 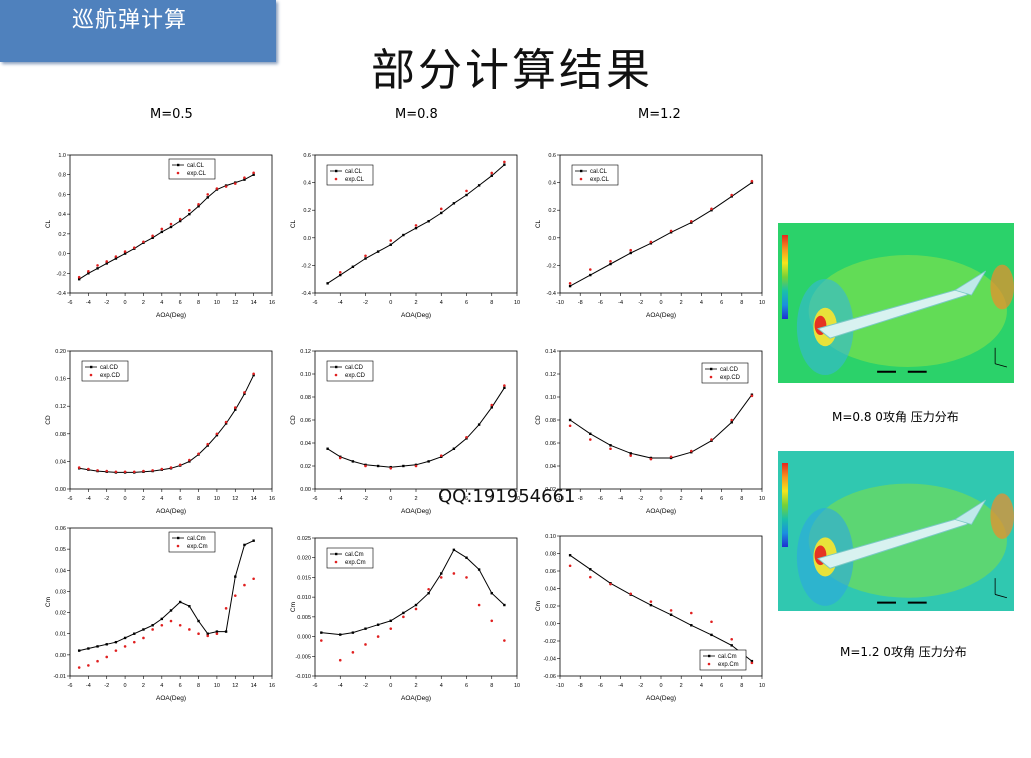 I want to click on x-tick-label: -8, so click(x=580, y=686).